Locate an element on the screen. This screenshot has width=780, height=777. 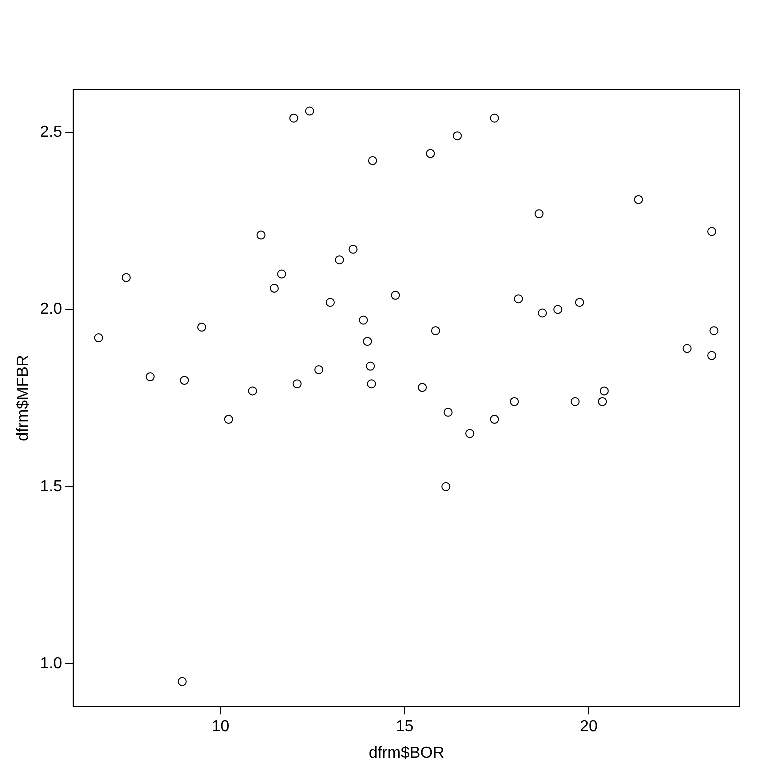
x-axis-title: dfrm$BOR is located at coordinates (406, 753).